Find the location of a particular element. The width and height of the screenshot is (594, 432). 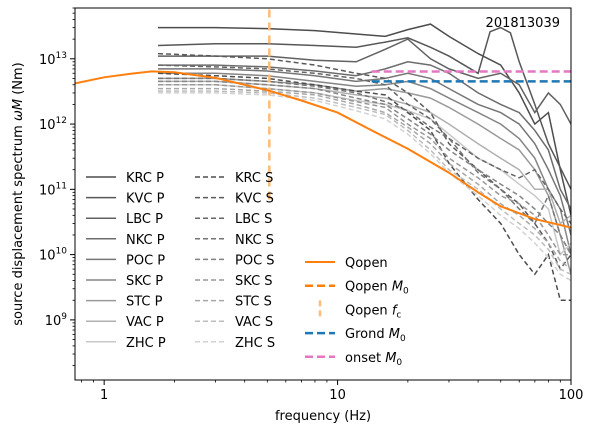

legend-label: POC P is located at coordinates (145, 260).